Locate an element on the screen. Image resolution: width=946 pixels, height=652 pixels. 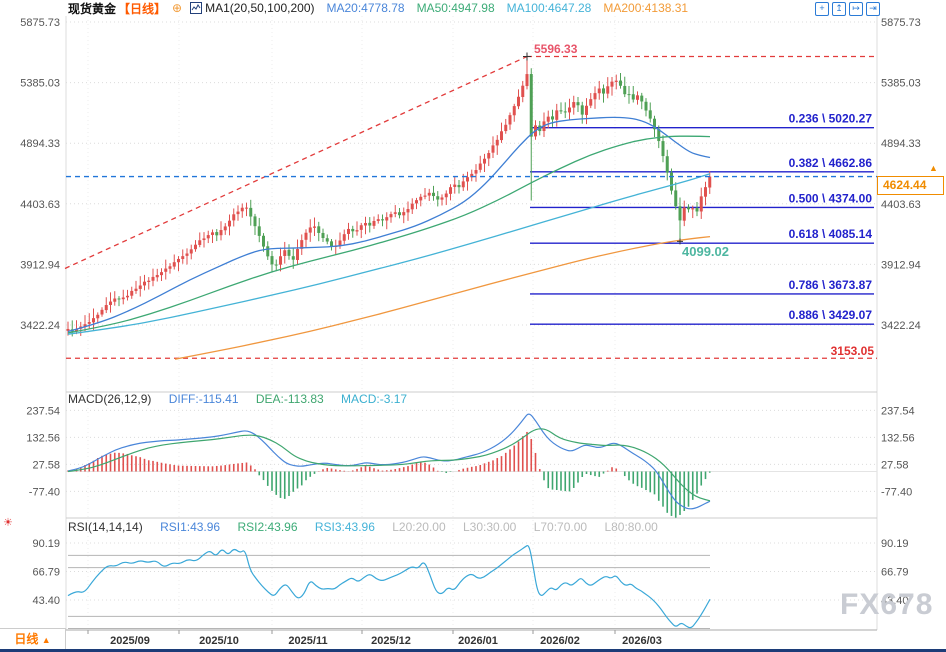
timeframe-selector: 日线 ▲ is located at coordinates (33, 639).